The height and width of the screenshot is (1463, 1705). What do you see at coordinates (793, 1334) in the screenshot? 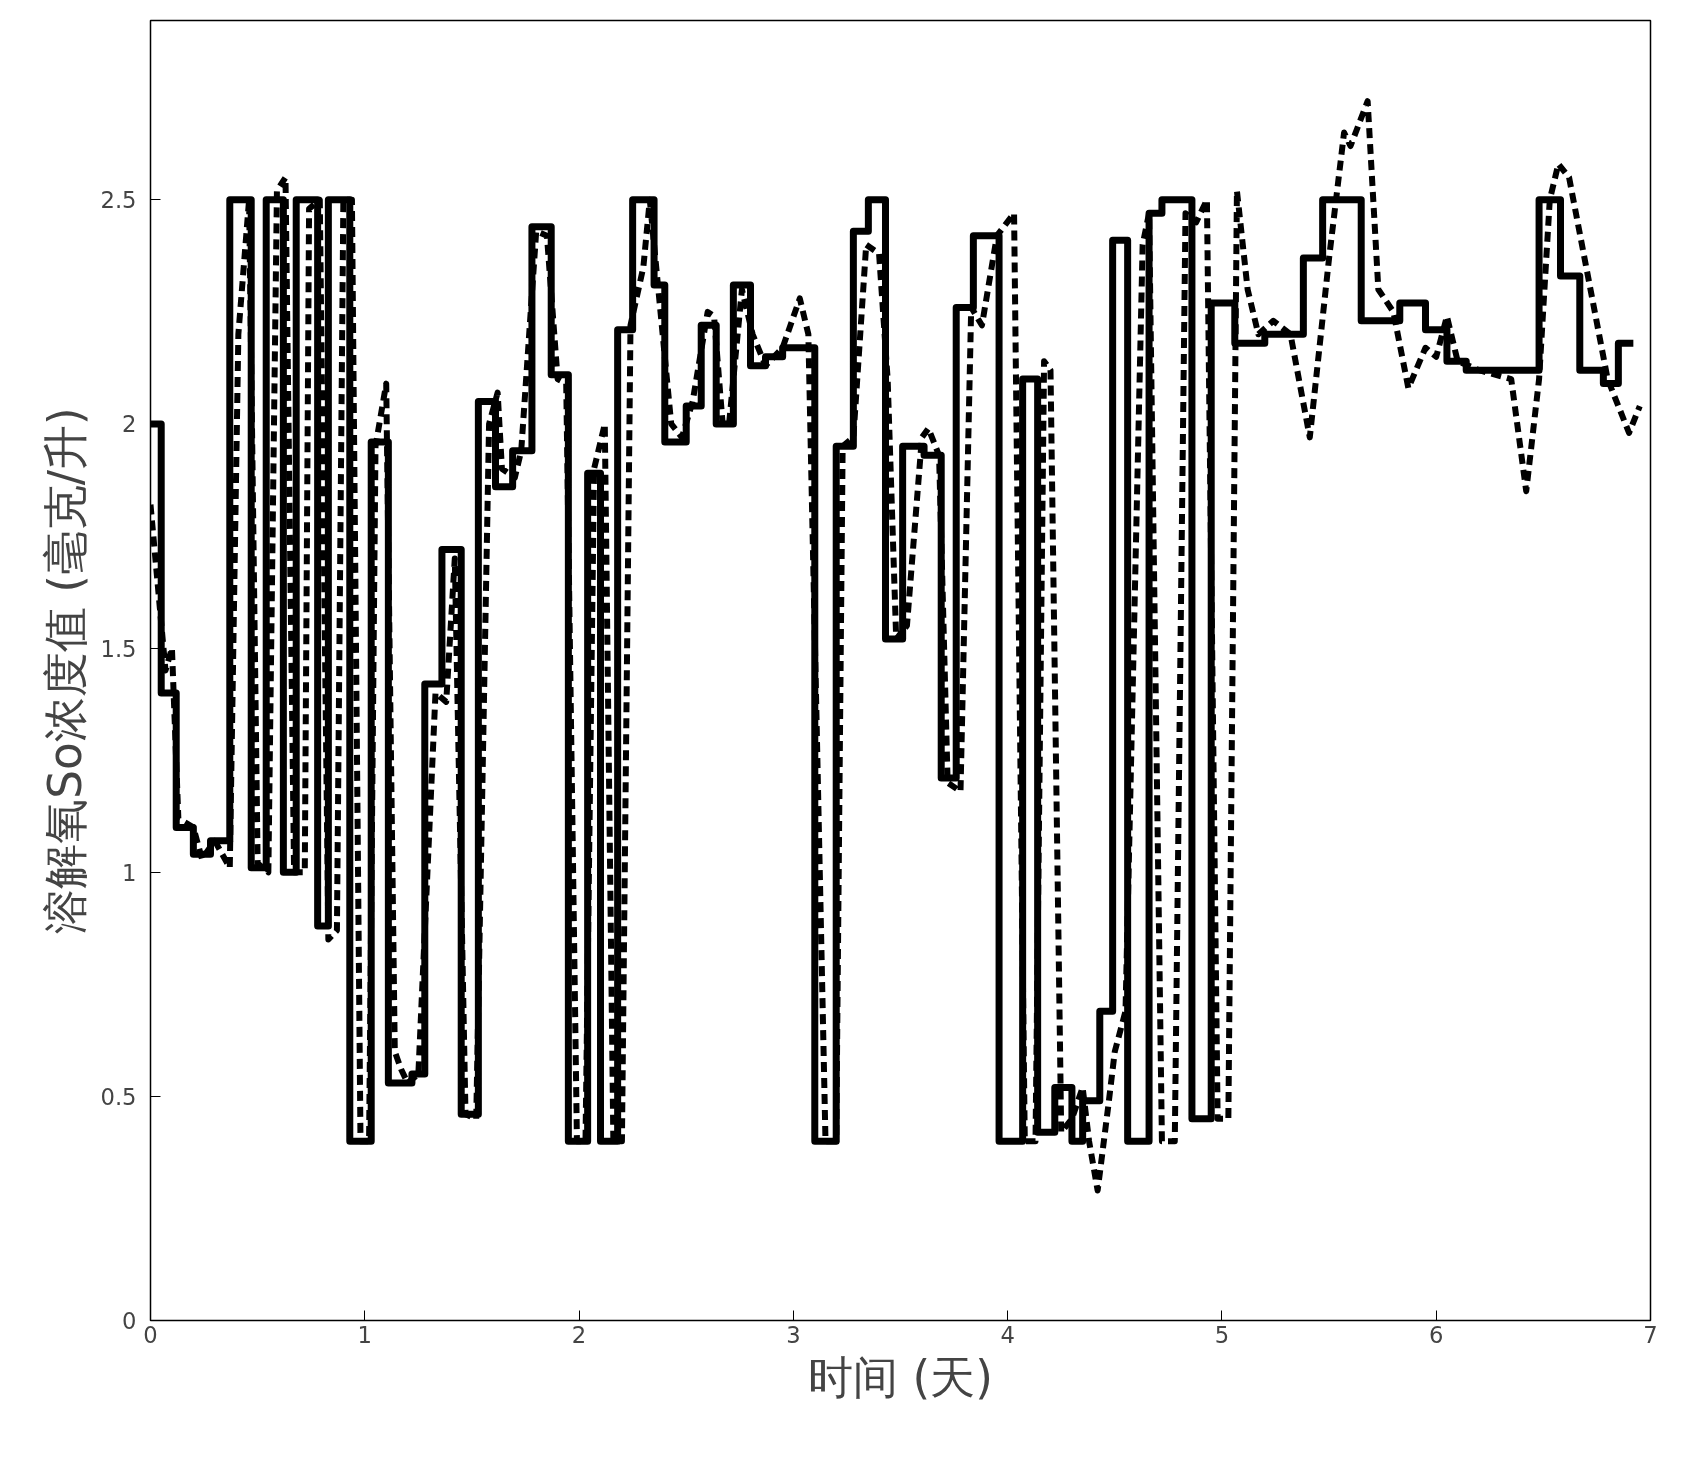
I see `x-tick-label: 3` at bounding box center [793, 1334].